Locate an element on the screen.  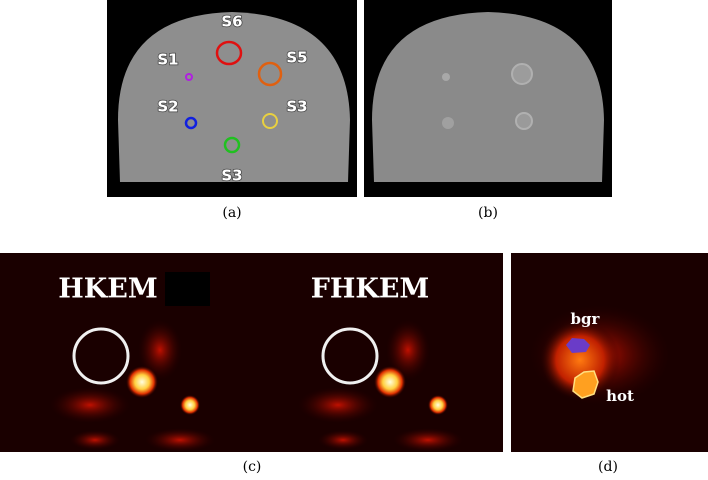
panel-a: S6 S1 S5 S2 S3 S3 is located at coordinates (232, 98).